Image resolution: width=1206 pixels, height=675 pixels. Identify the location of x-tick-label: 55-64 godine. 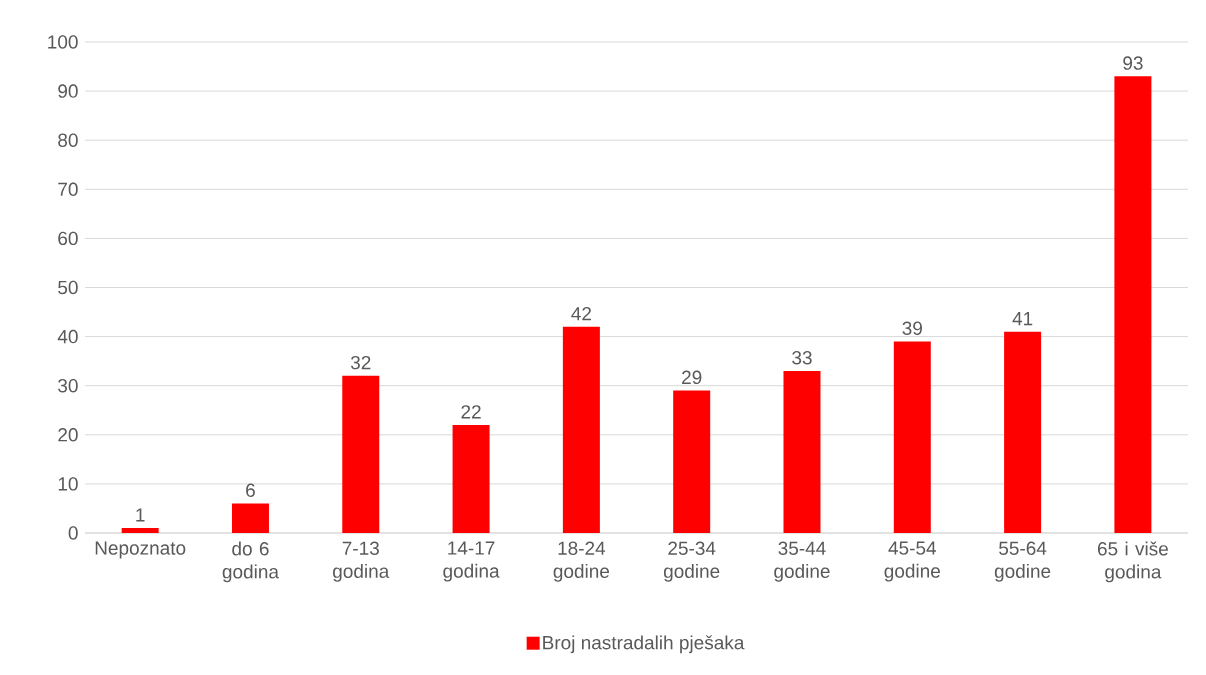
(1022, 561).